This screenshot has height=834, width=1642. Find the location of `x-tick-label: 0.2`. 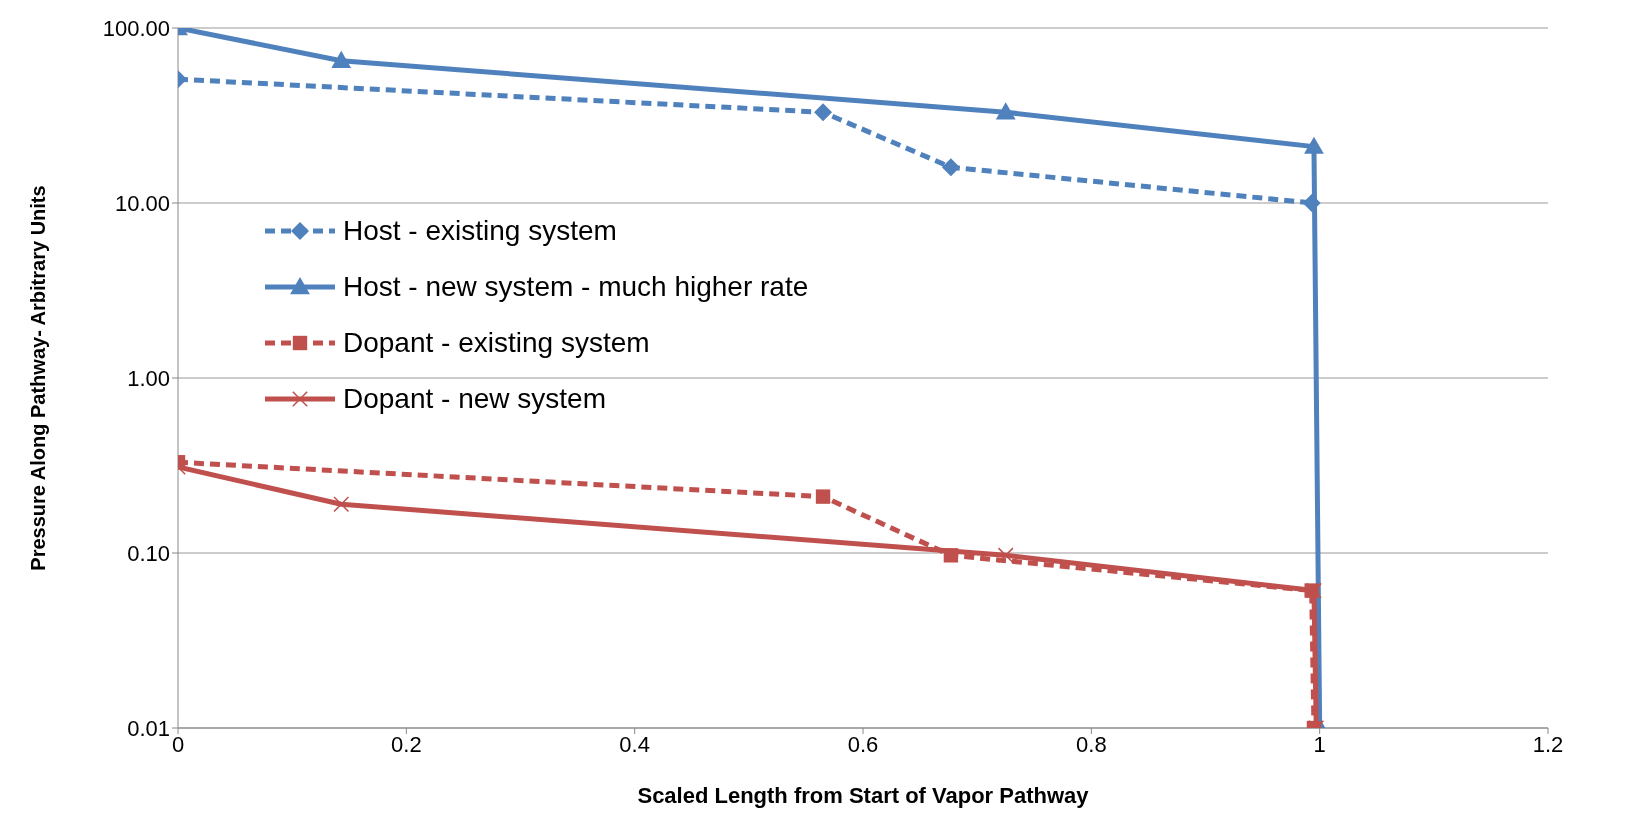

x-tick-label: 0.2 is located at coordinates (406, 744).